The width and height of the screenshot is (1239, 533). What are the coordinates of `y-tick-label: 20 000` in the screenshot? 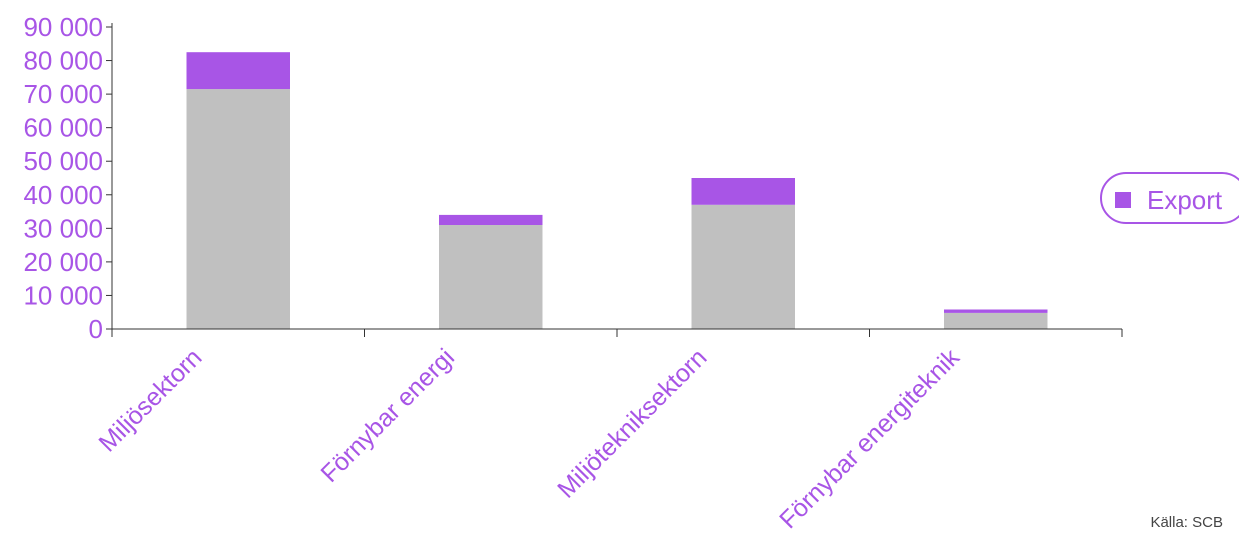 It's located at (63, 262).